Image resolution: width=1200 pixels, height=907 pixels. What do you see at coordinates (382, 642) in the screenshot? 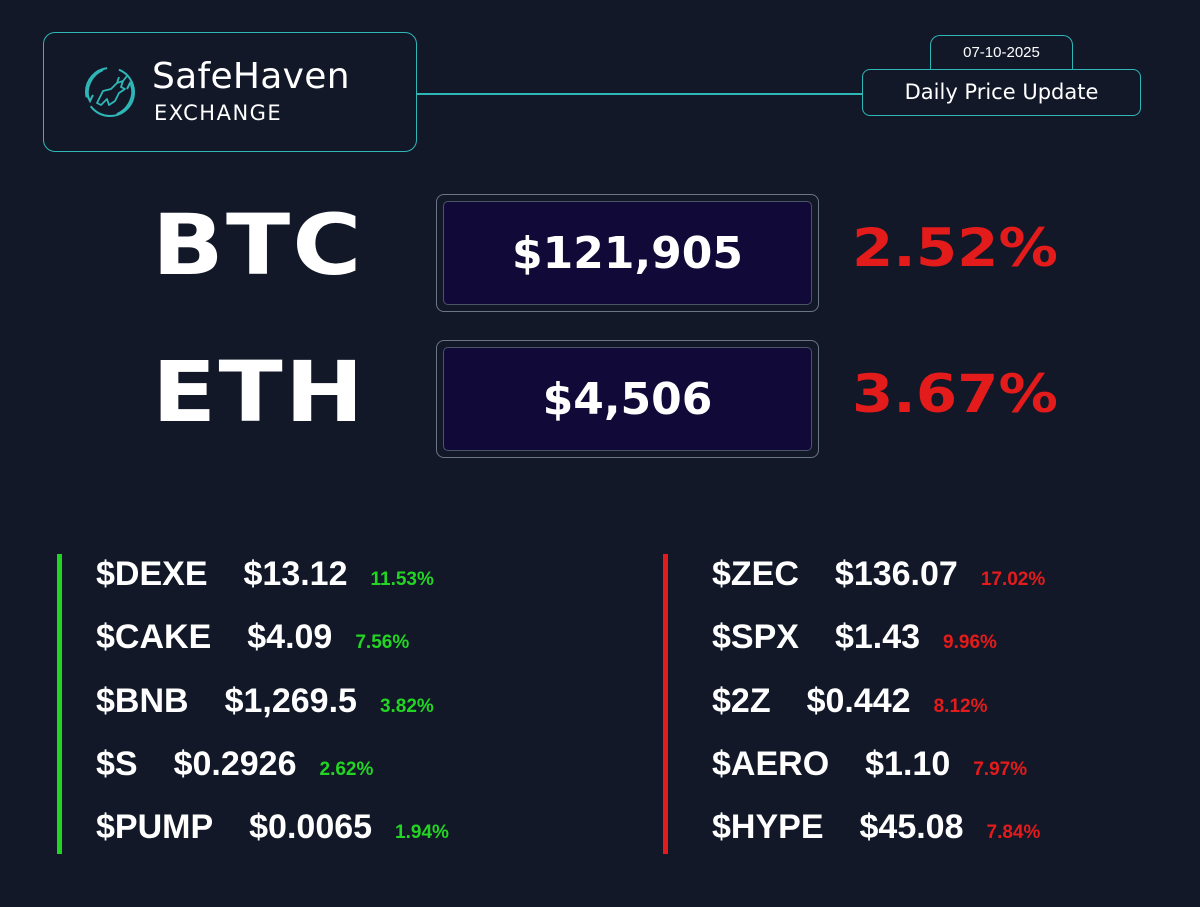
I see `gainer-change: 7.56%` at bounding box center [382, 642].